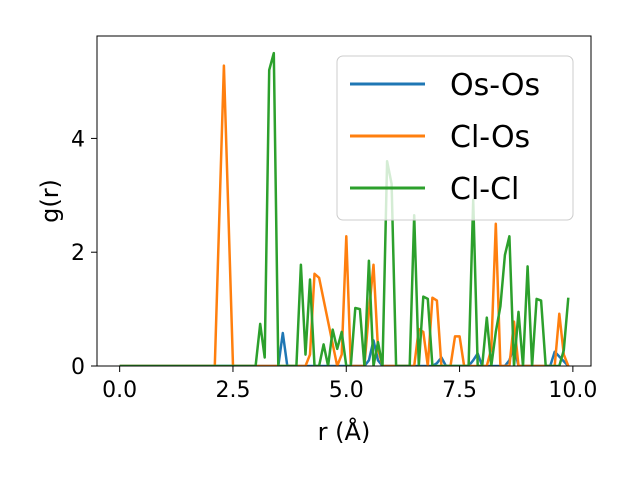 The height and width of the screenshot is (480, 640). I want to click on legend-label-cl-os: Cl-Os, so click(490, 137).